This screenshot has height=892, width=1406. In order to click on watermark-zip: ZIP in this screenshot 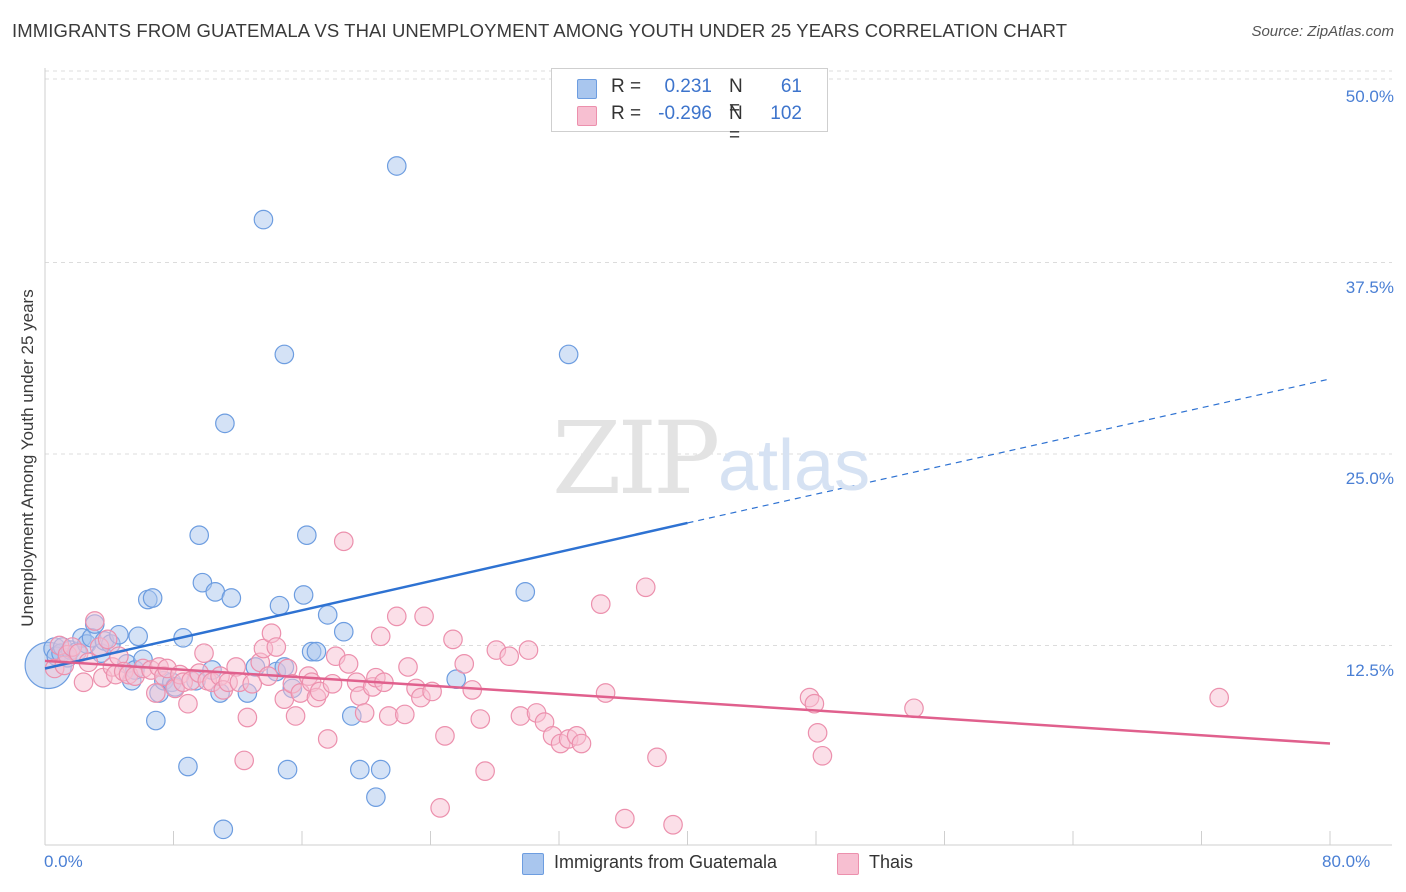, I will do `click(636, 458)`.